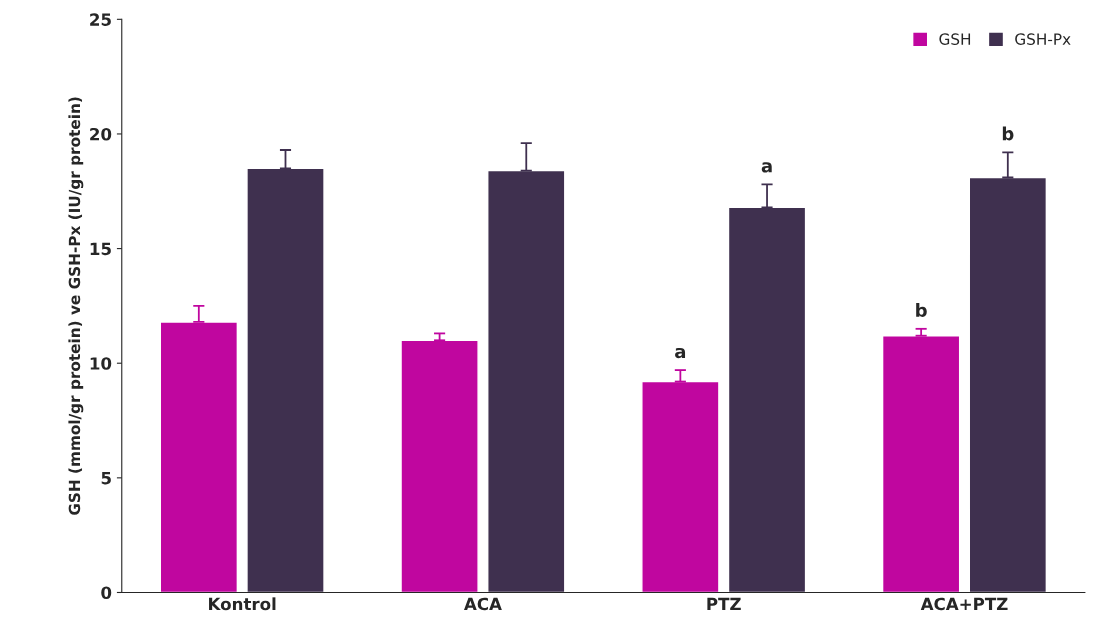 This screenshot has width=1107, height=644. I want to click on x-tick-label: PTZ, so click(724, 604).